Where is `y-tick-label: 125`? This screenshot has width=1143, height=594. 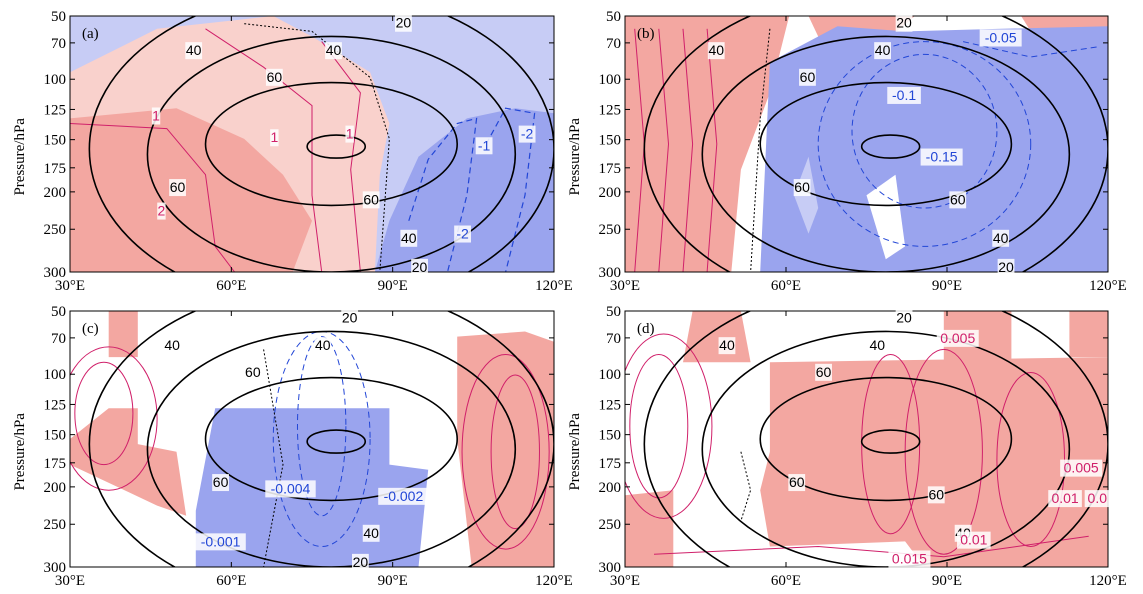 y-tick-label: 125 is located at coordinates (610, 110).